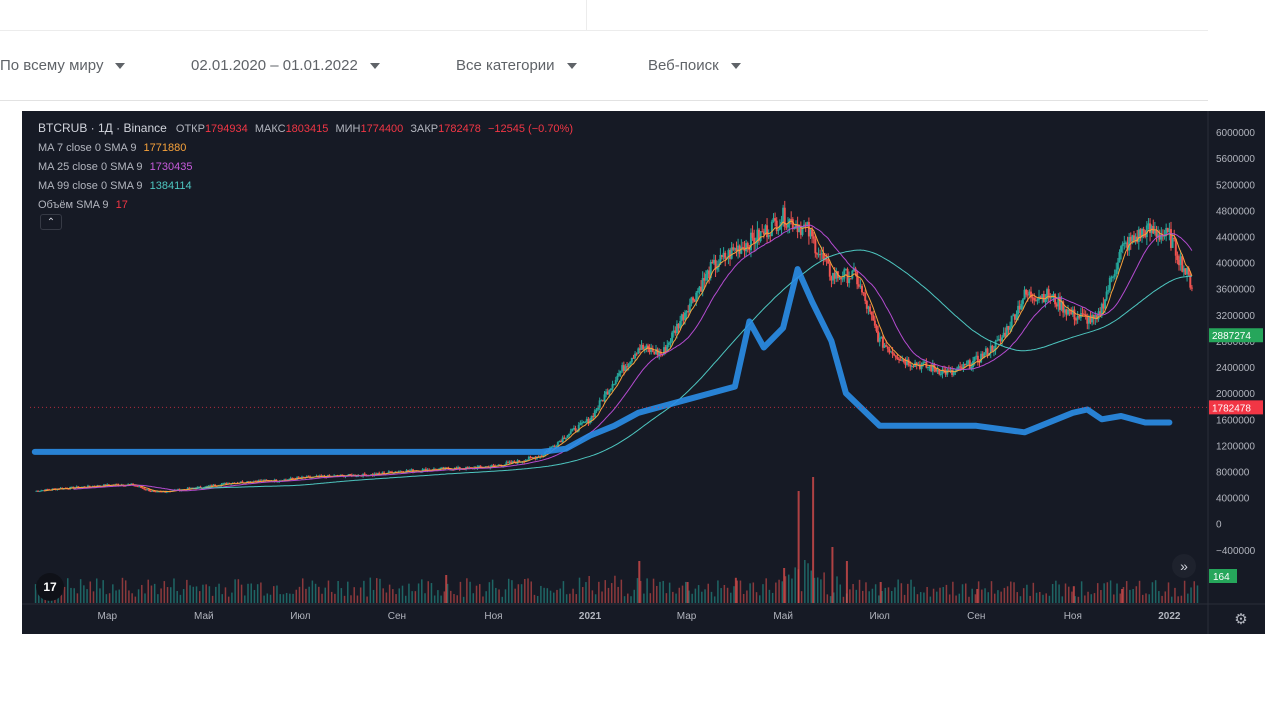 This screenshot has width=1280, height=720. What do you see at coordinates (1235, 420) in the screenshot?
I see `y-tick-label: 1600000` at bounding box center [1235, 420].